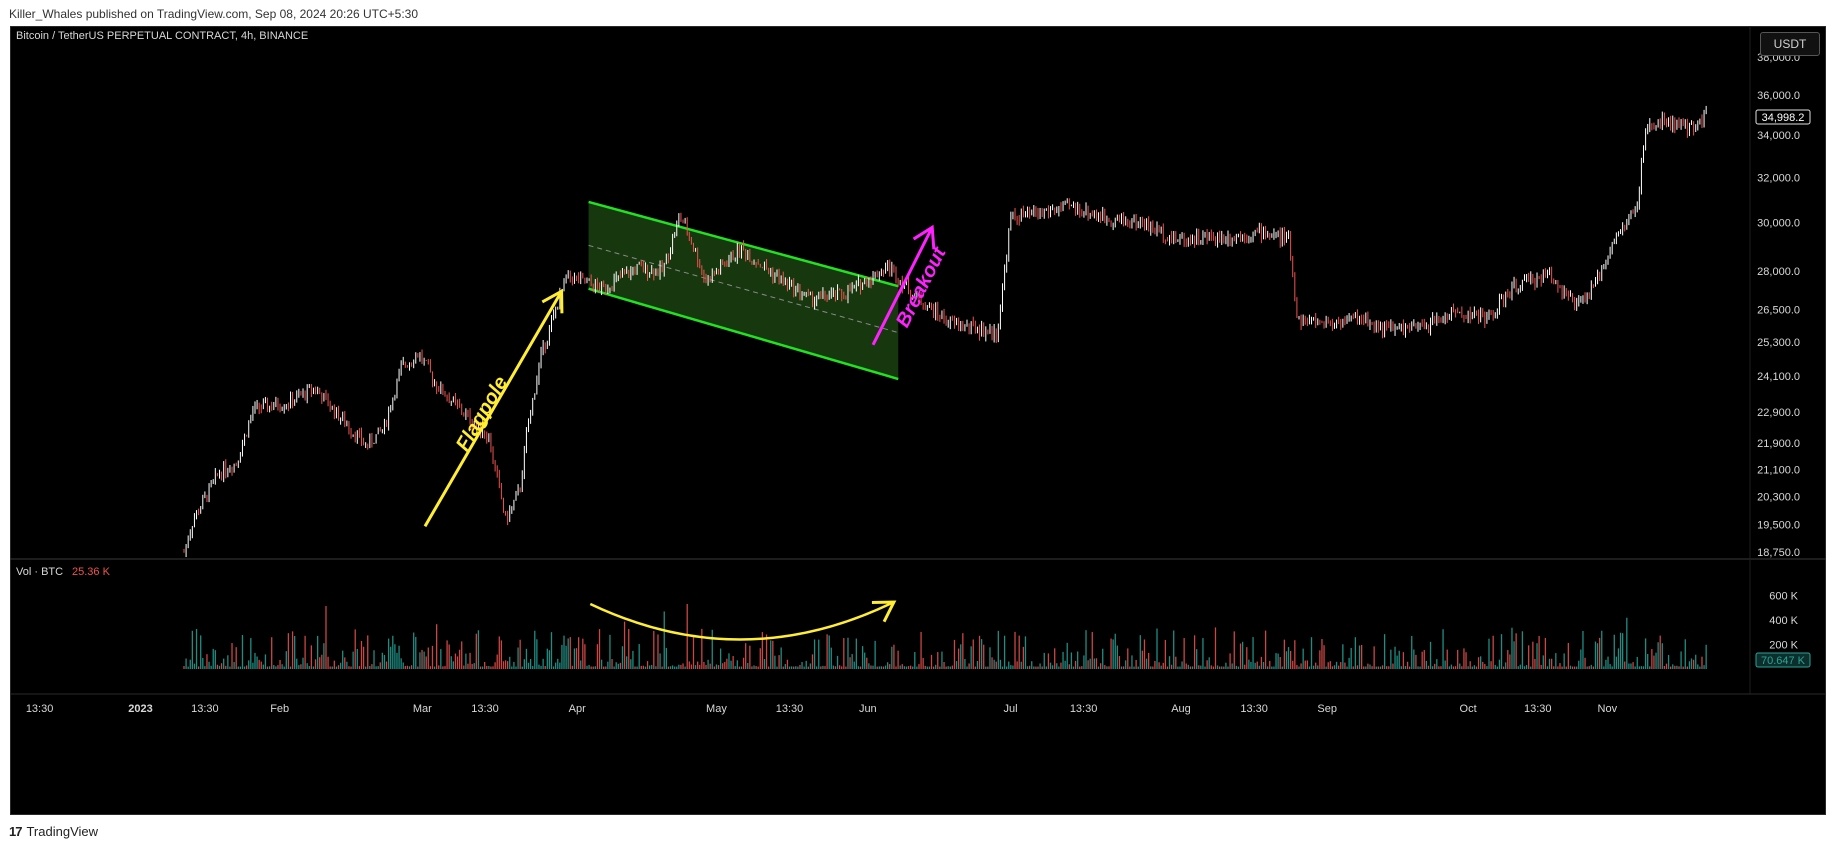  Describe the element at coordinates (1778, 413) in the screenshot. I see `price-tick-label: 22,900.0` at that location.